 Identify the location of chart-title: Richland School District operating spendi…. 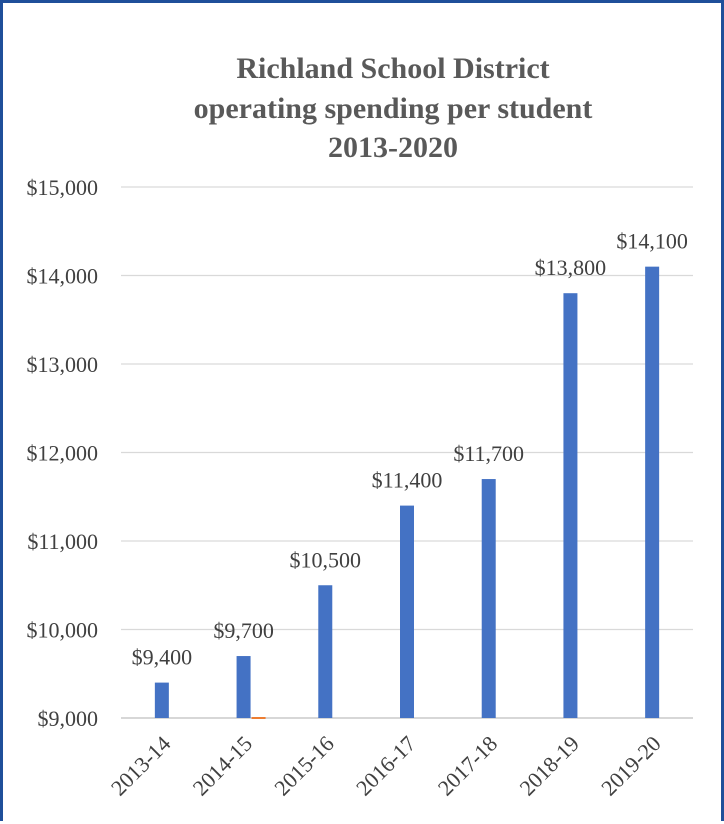
(393, 108).